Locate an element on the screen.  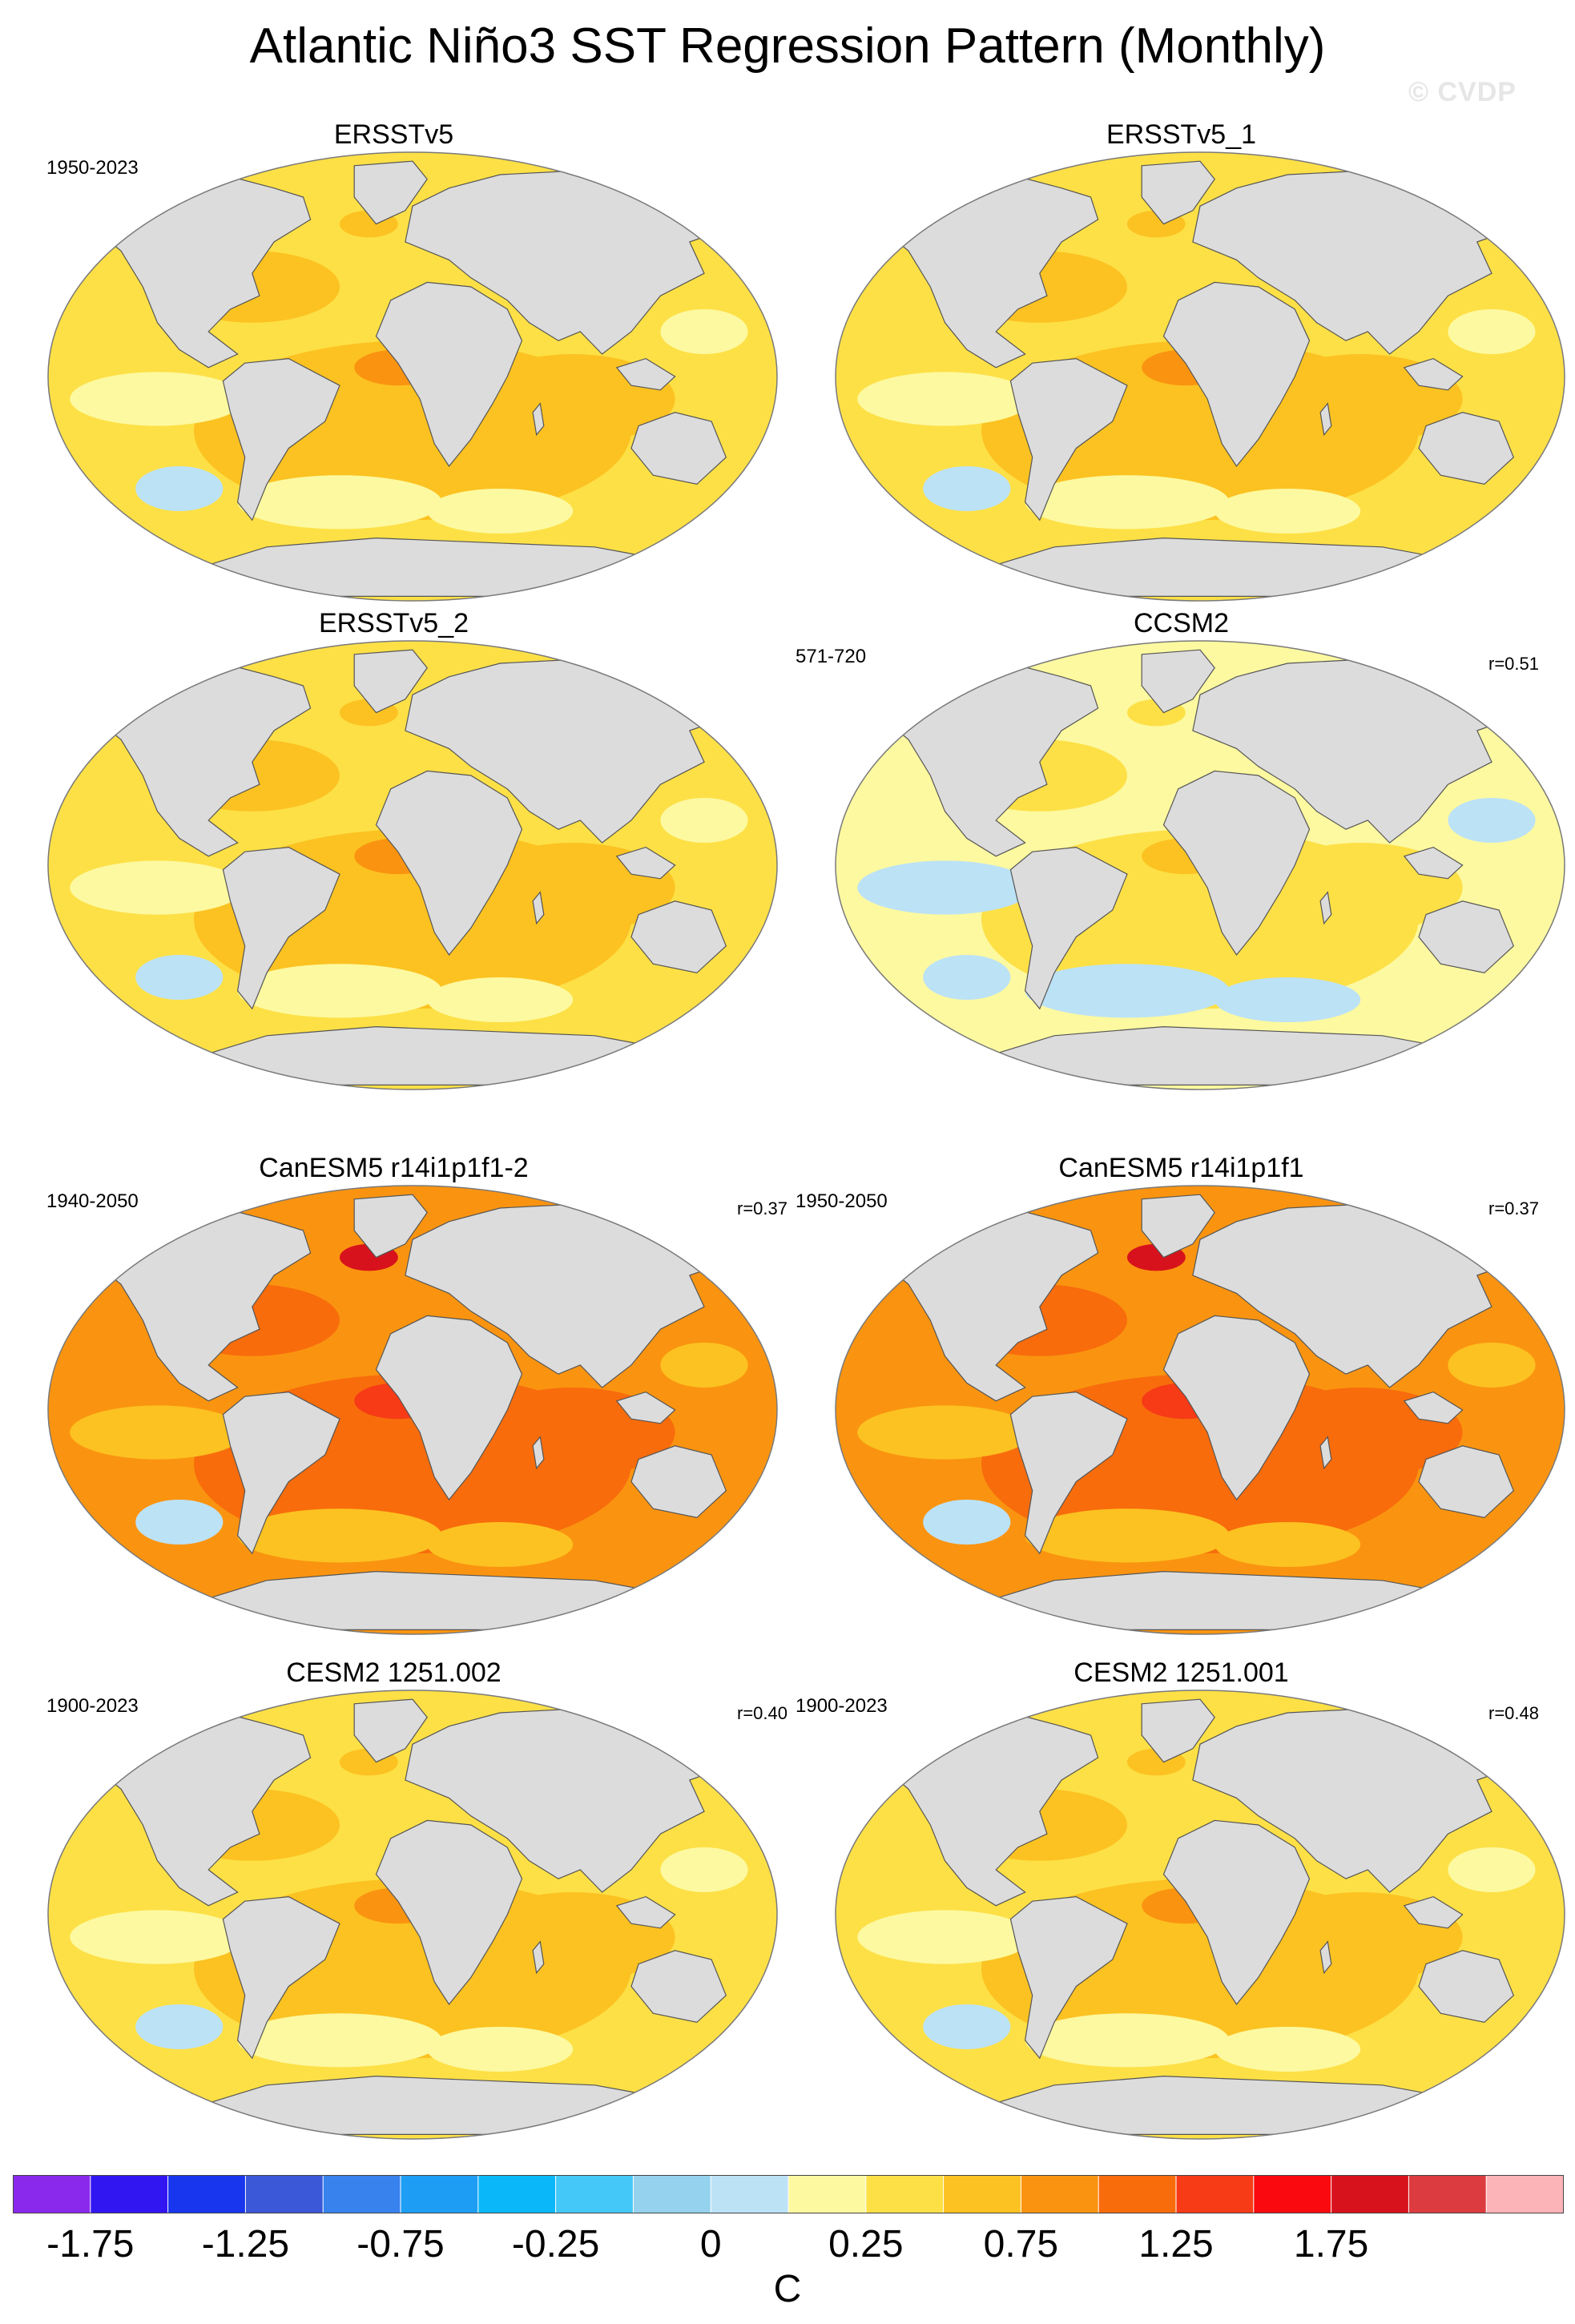
colorbar is located at coordinates (788, 2194).